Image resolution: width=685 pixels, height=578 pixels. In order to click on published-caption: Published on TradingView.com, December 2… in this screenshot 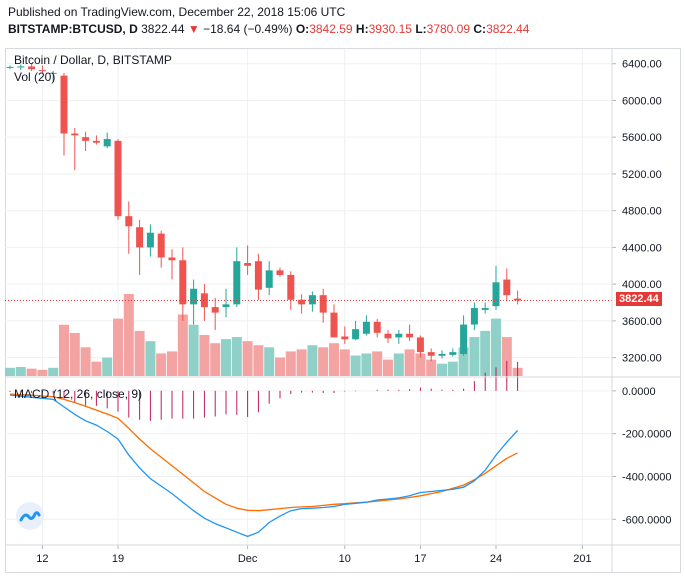, I will do `click(177, 12)`.